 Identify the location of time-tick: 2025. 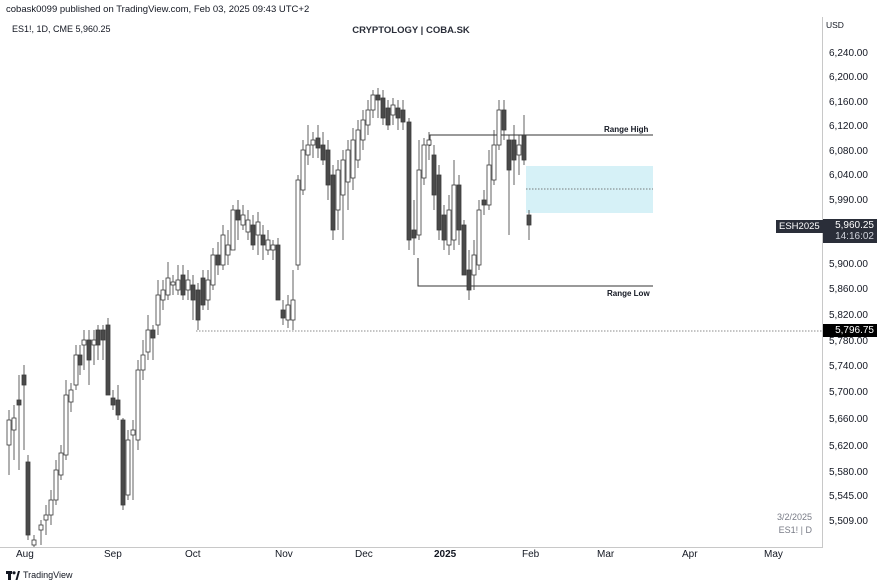
(445, 554).